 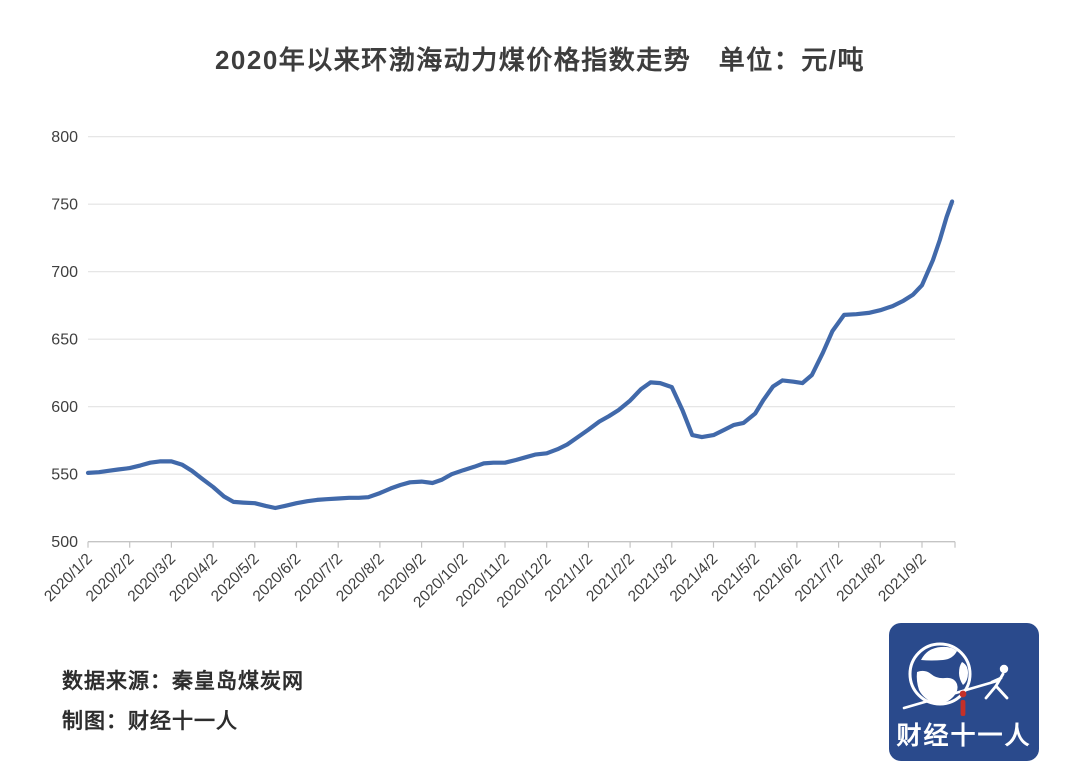 I want to click on y-tick-label: 800, so click(x=64, y=137).